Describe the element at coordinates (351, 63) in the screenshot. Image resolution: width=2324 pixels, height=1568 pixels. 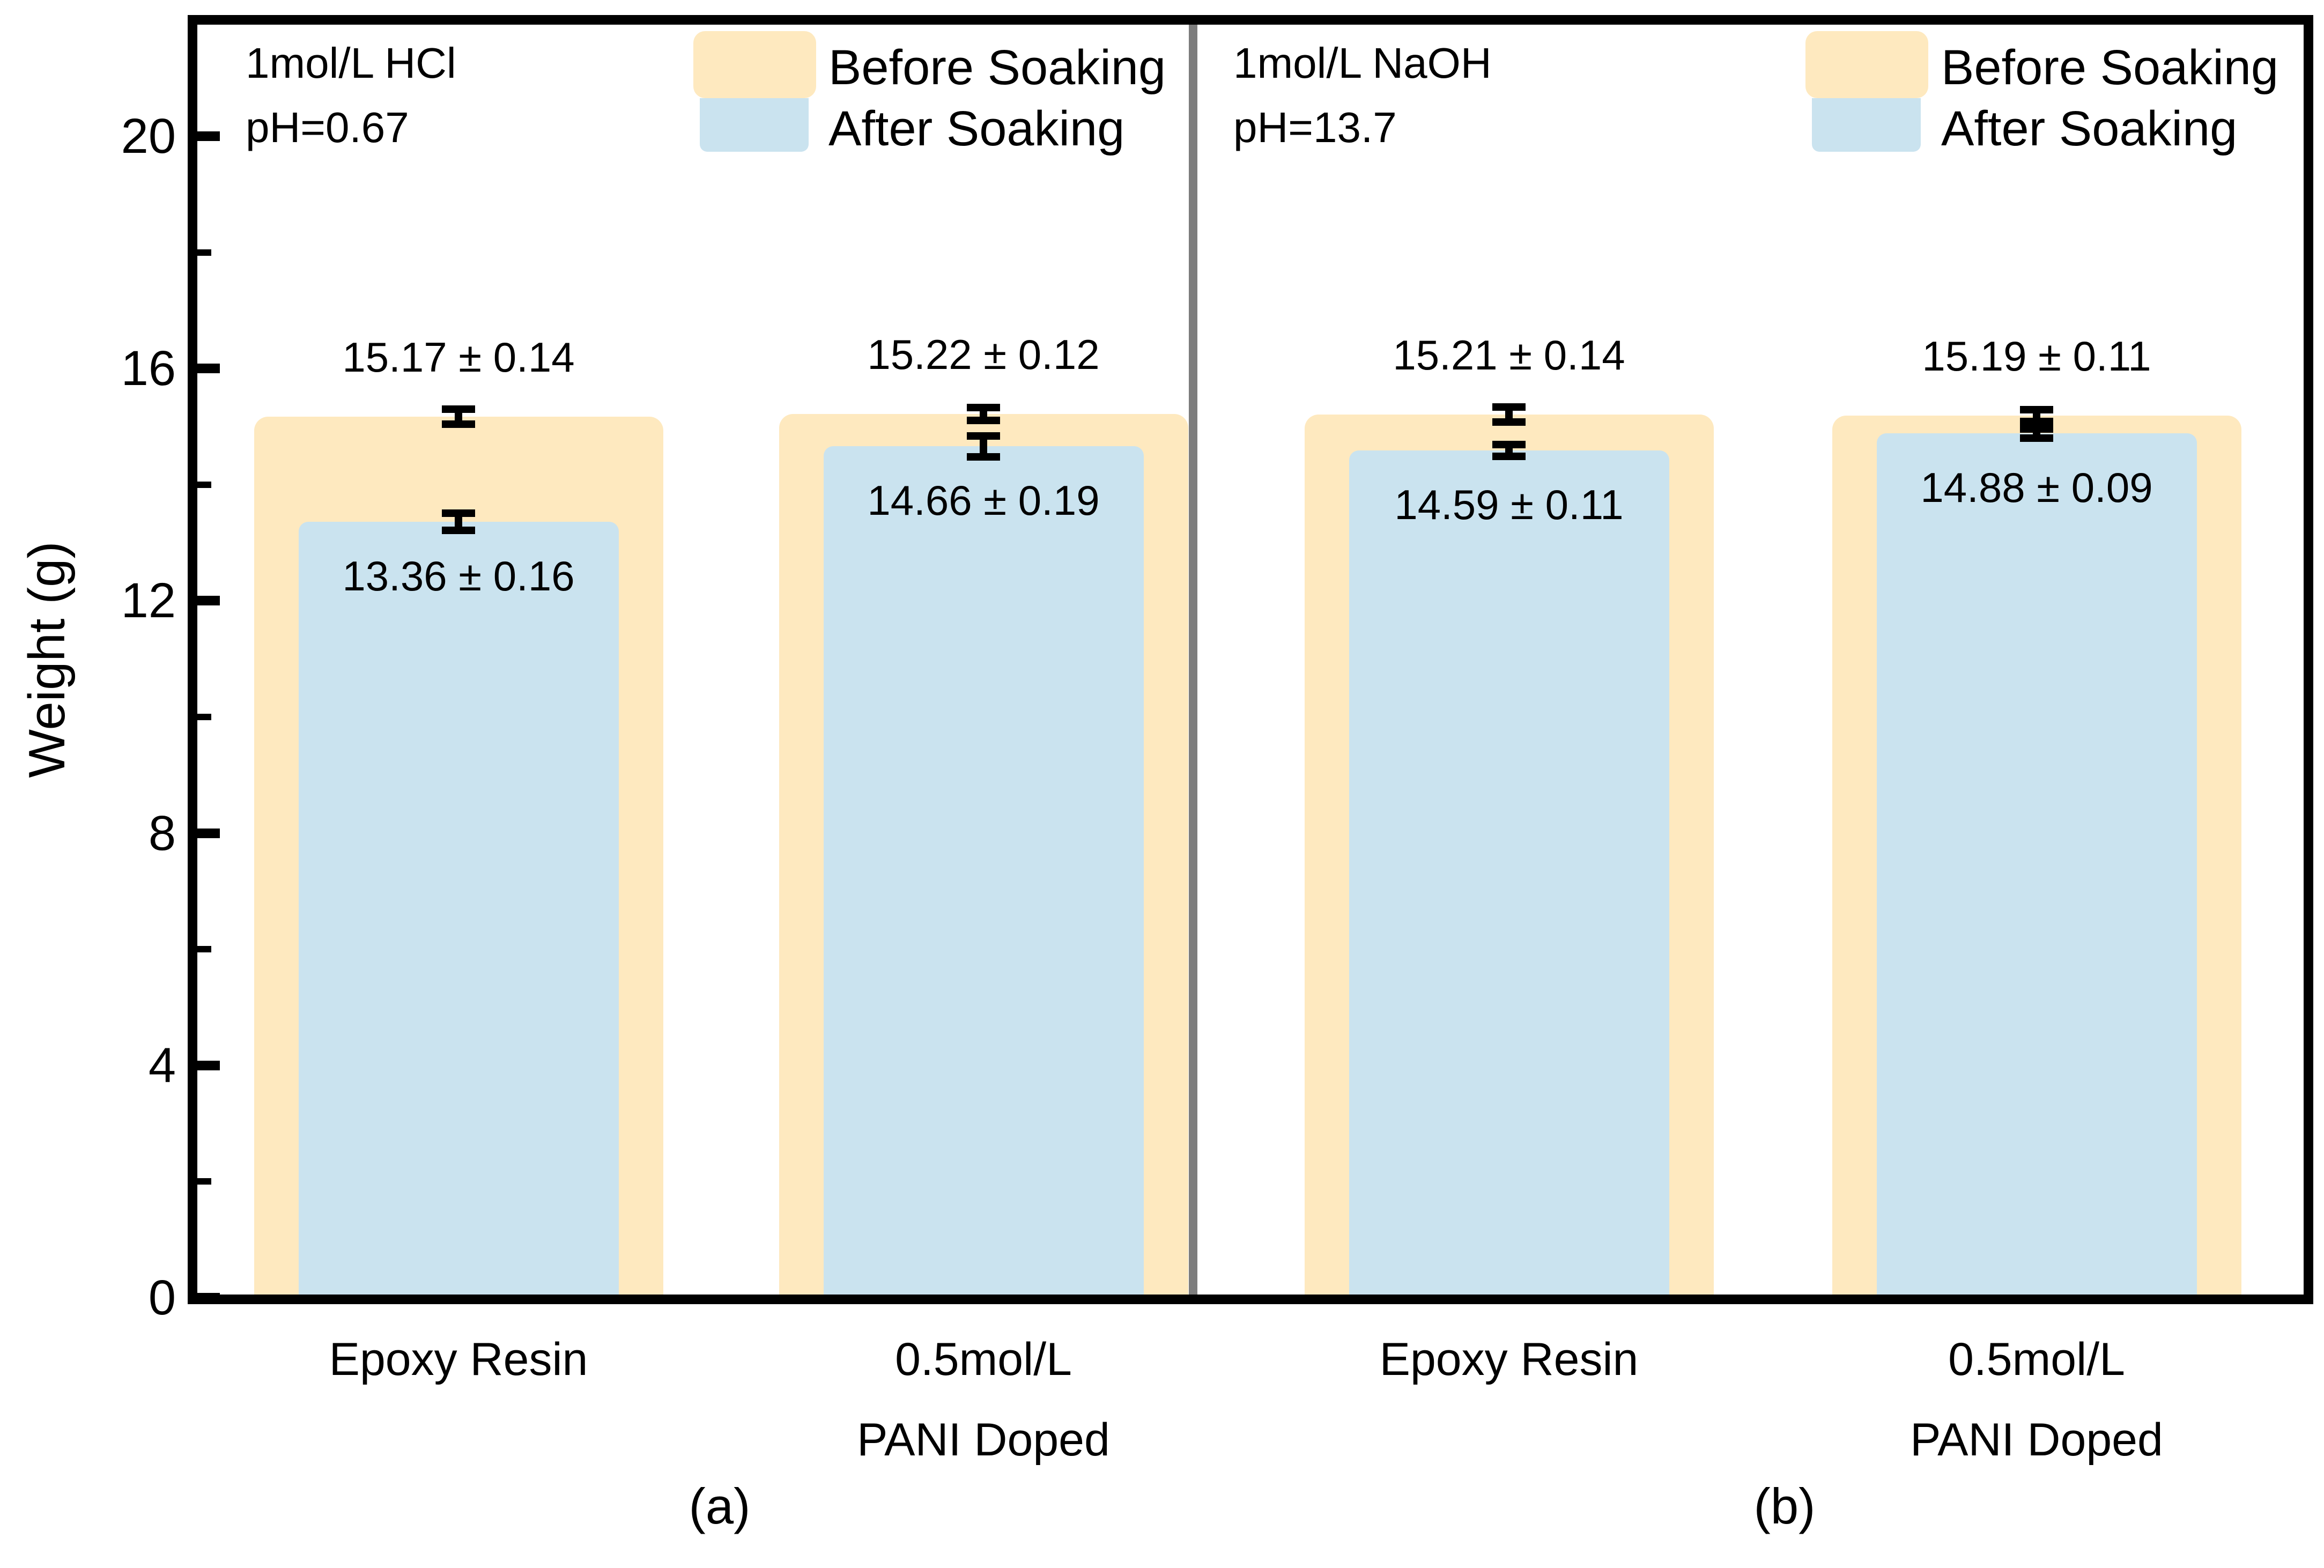
I see `panel-condition-label: 1mol/L HCl` at that location.